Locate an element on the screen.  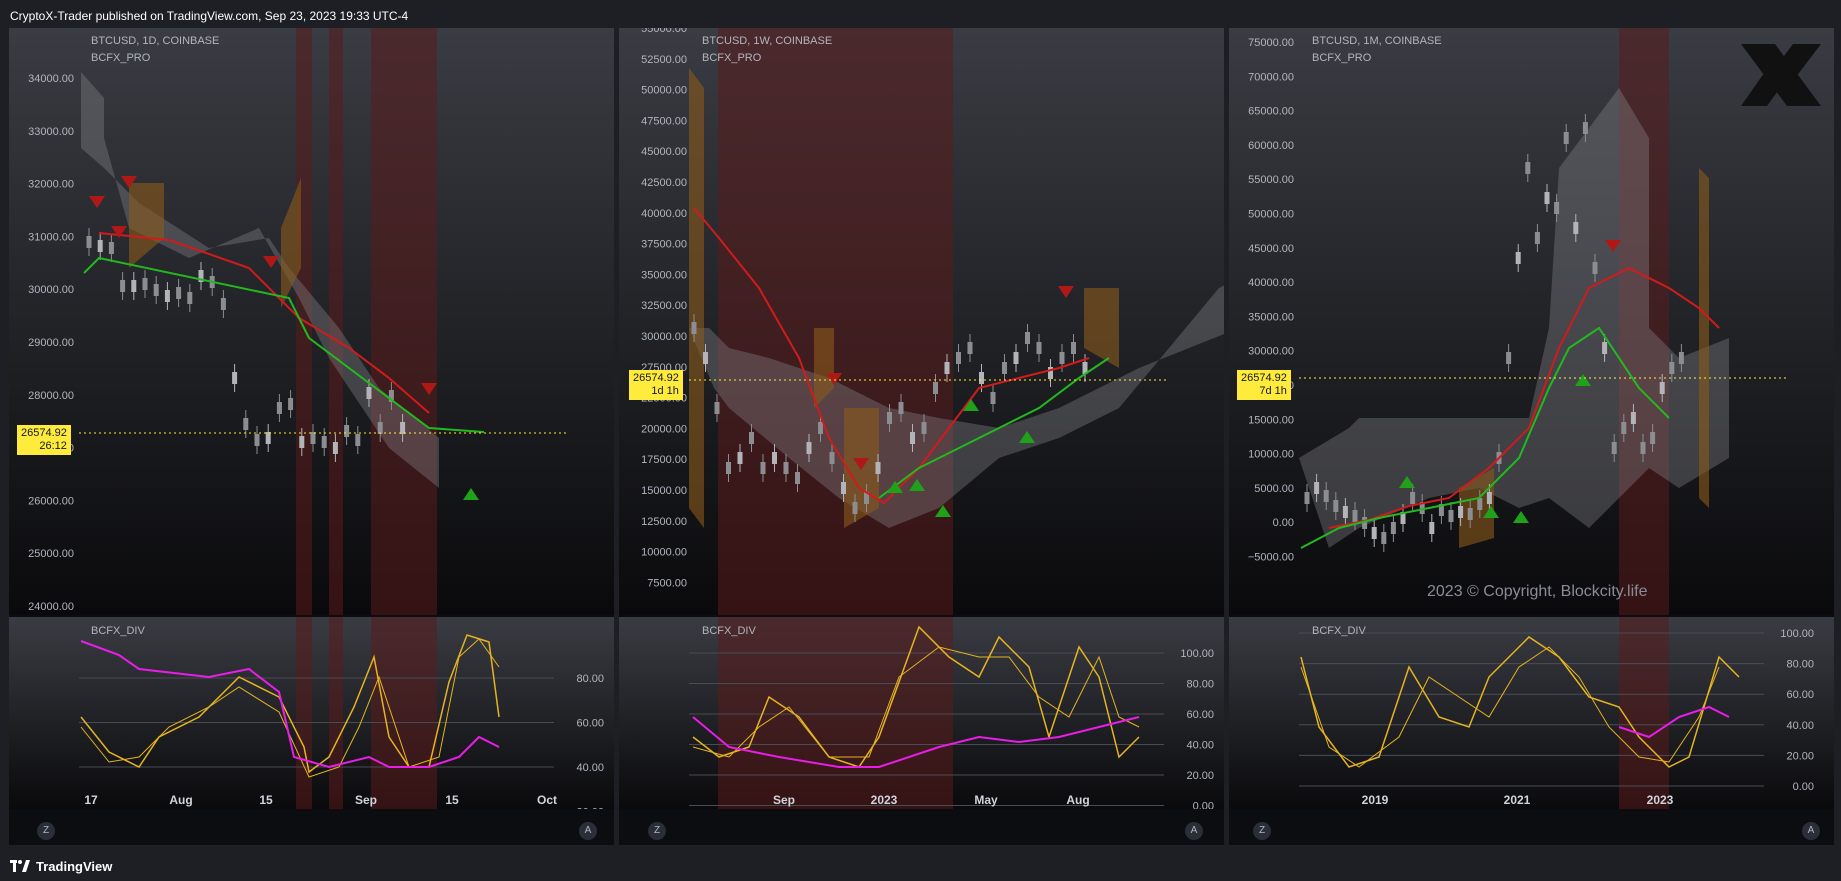
symbol-title: BTCUSD, 1D, COINBASE is located at coordinates (155, 41).